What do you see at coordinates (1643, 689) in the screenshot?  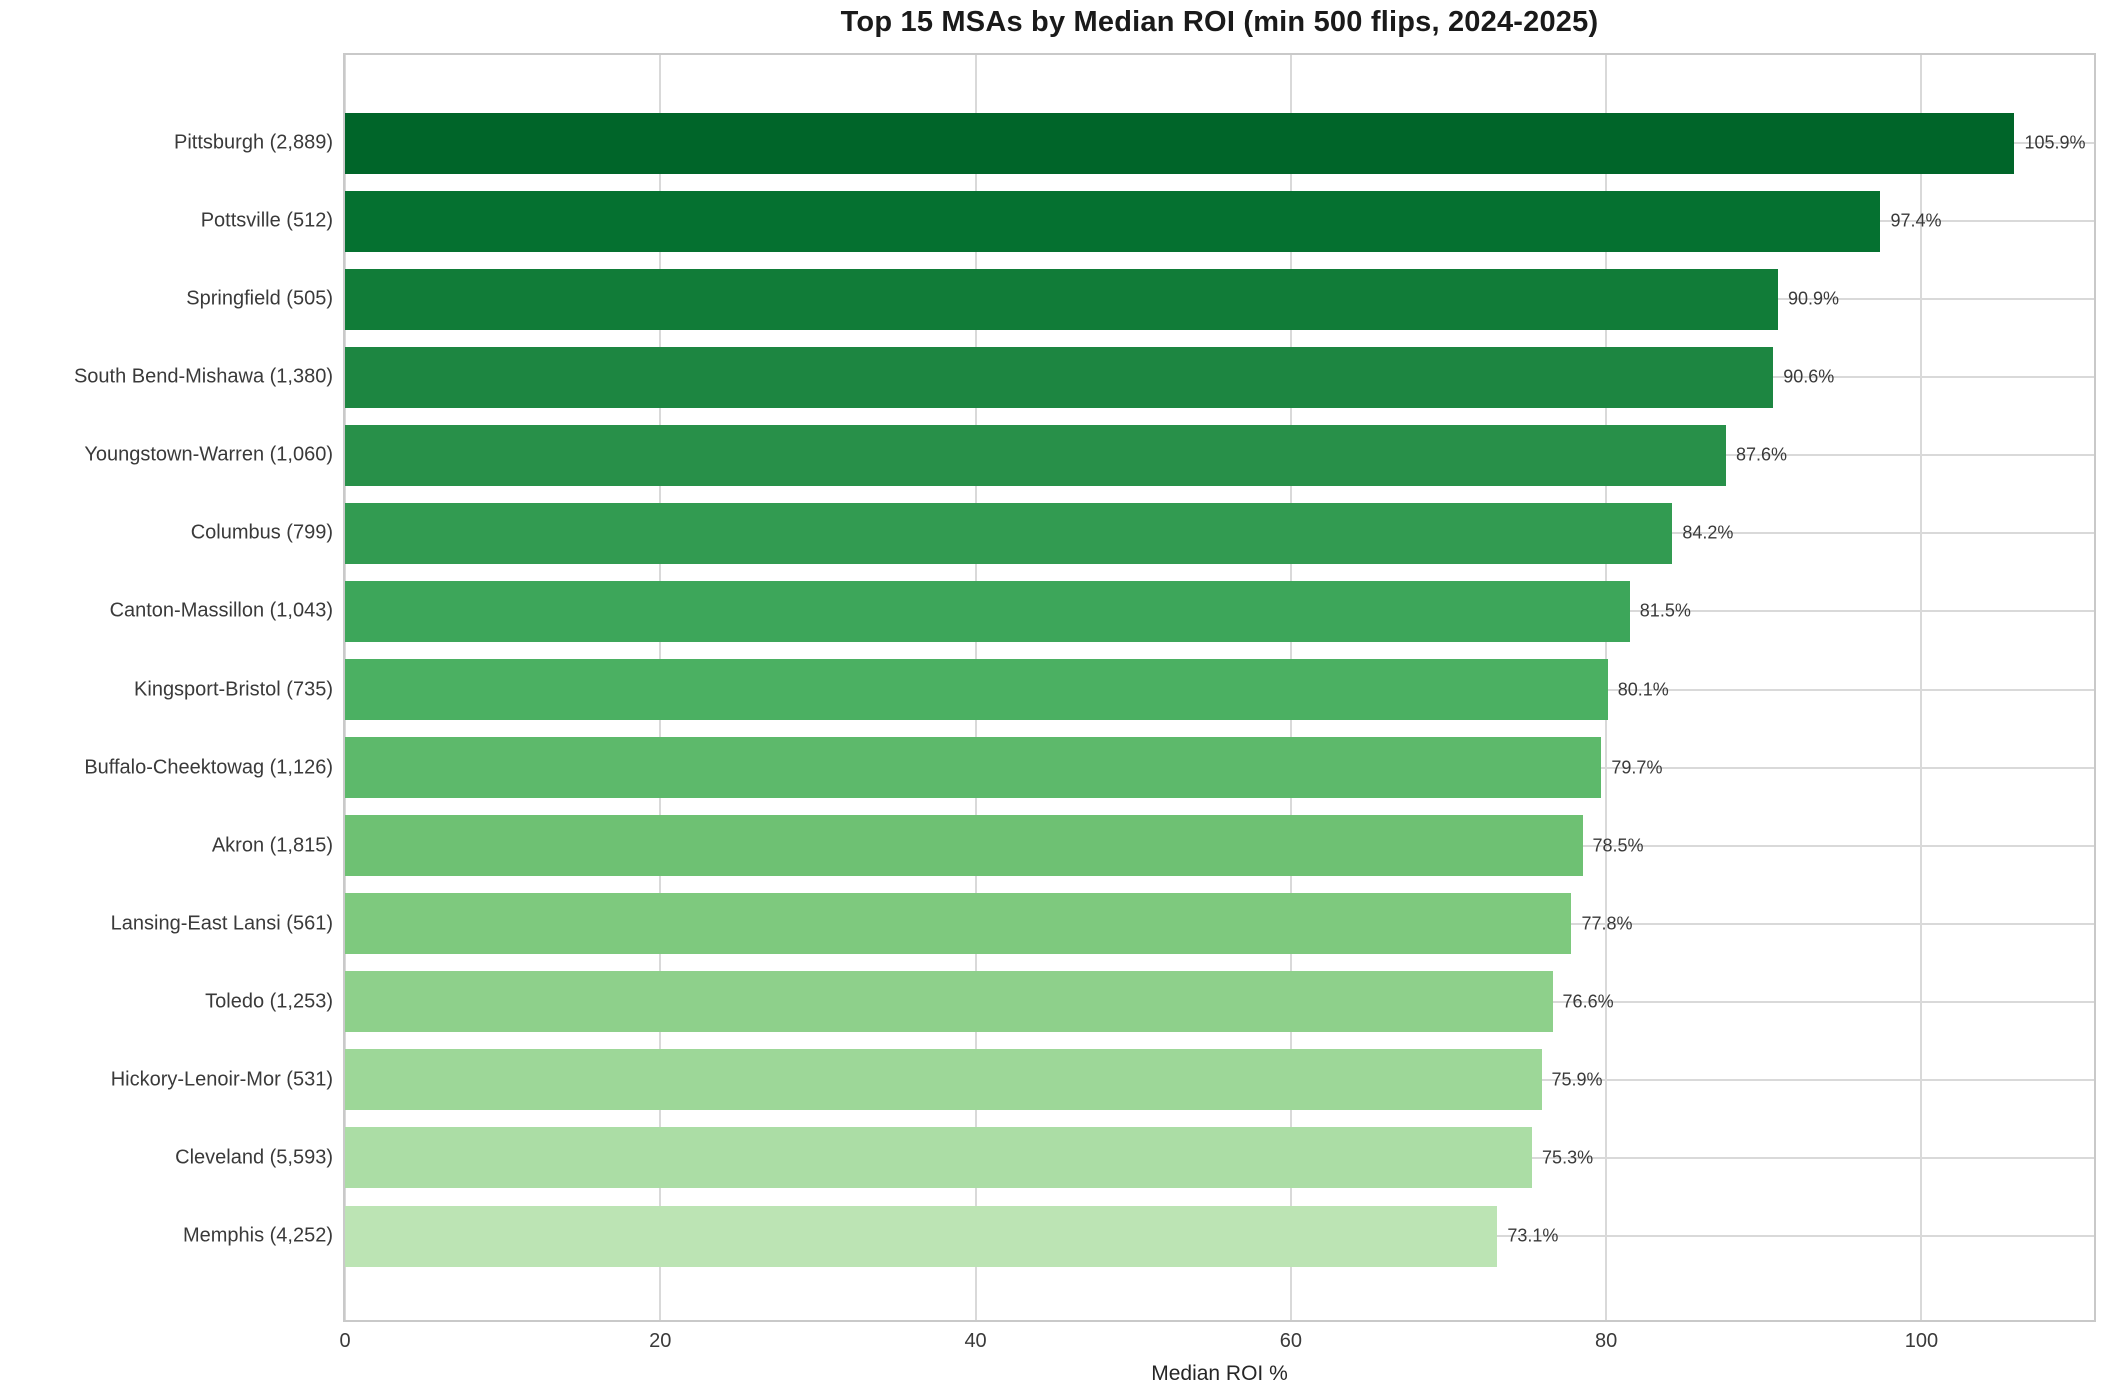 I see `bar-value-label: 80.1%` at bounding box center [1643, 689].